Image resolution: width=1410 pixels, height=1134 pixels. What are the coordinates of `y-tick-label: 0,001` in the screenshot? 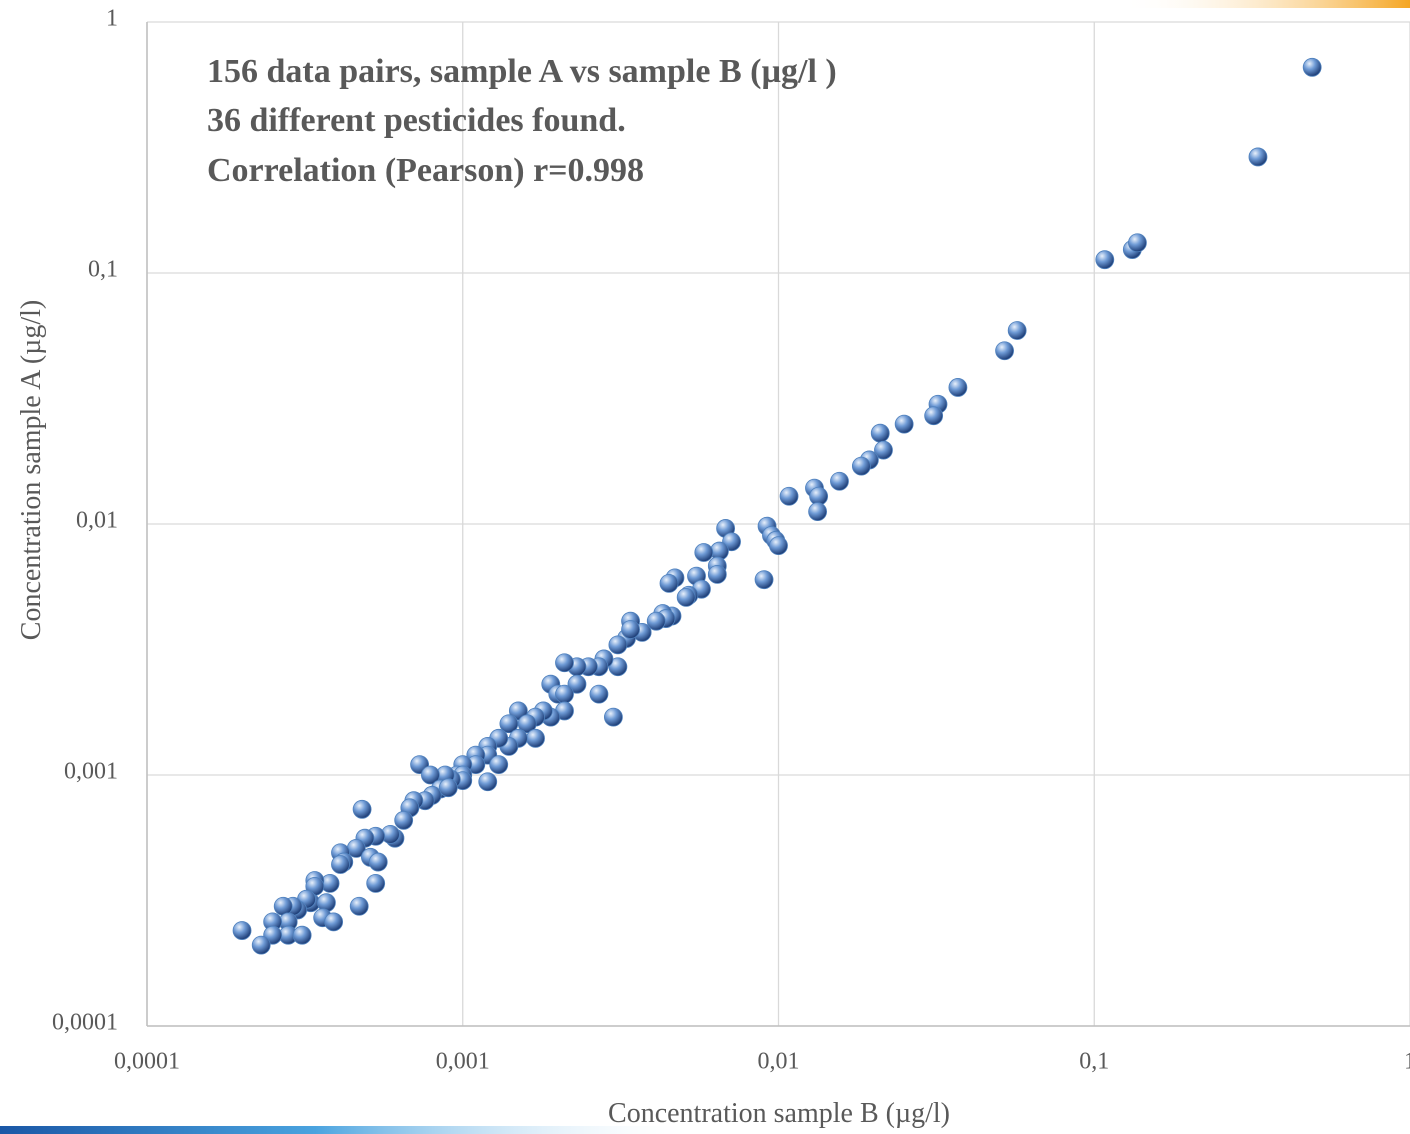 It's located at (91, 772).